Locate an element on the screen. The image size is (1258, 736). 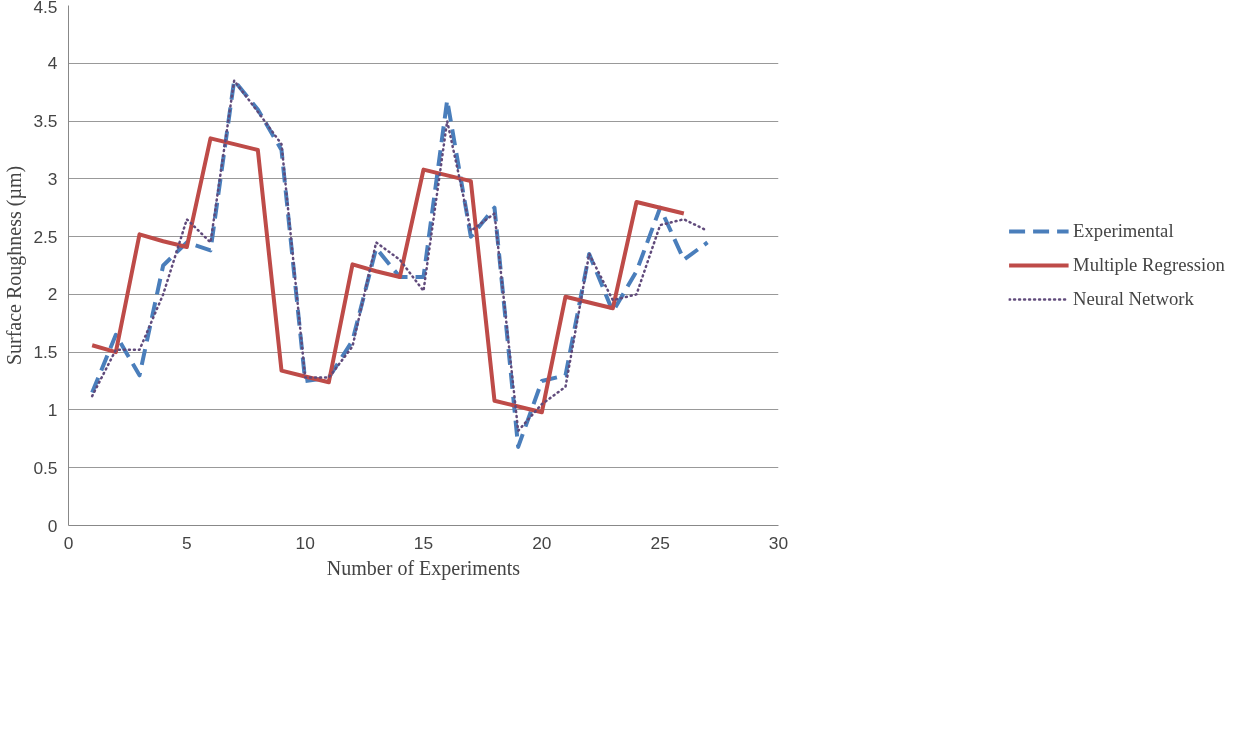
legend-label: Experimental is located at coordinates (1123, 231).